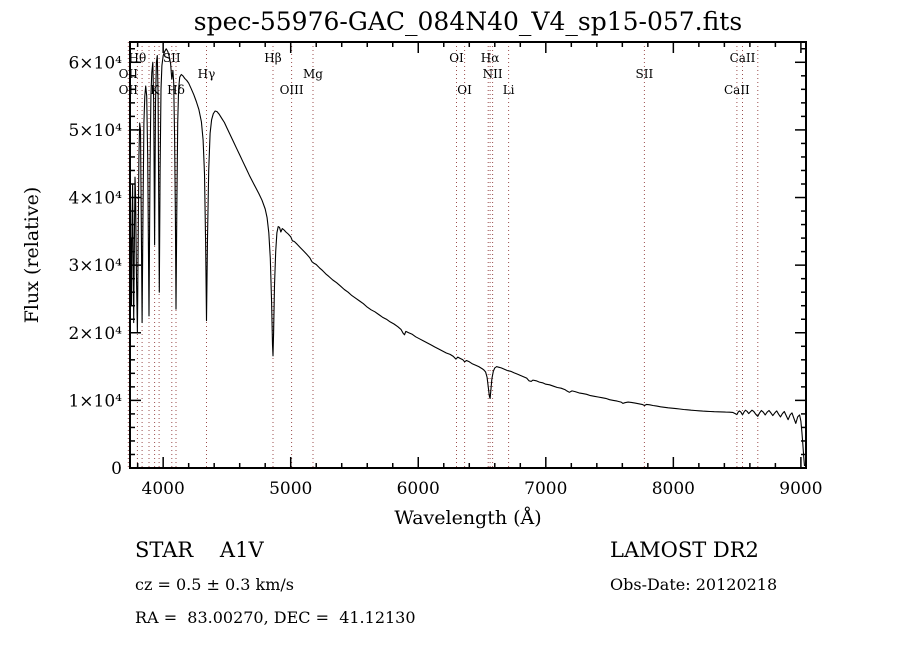  What do you see at coordinates (418, 489) in the screenshot?
I see `x-tick-label: 6000` at bounding box center [418, 489].